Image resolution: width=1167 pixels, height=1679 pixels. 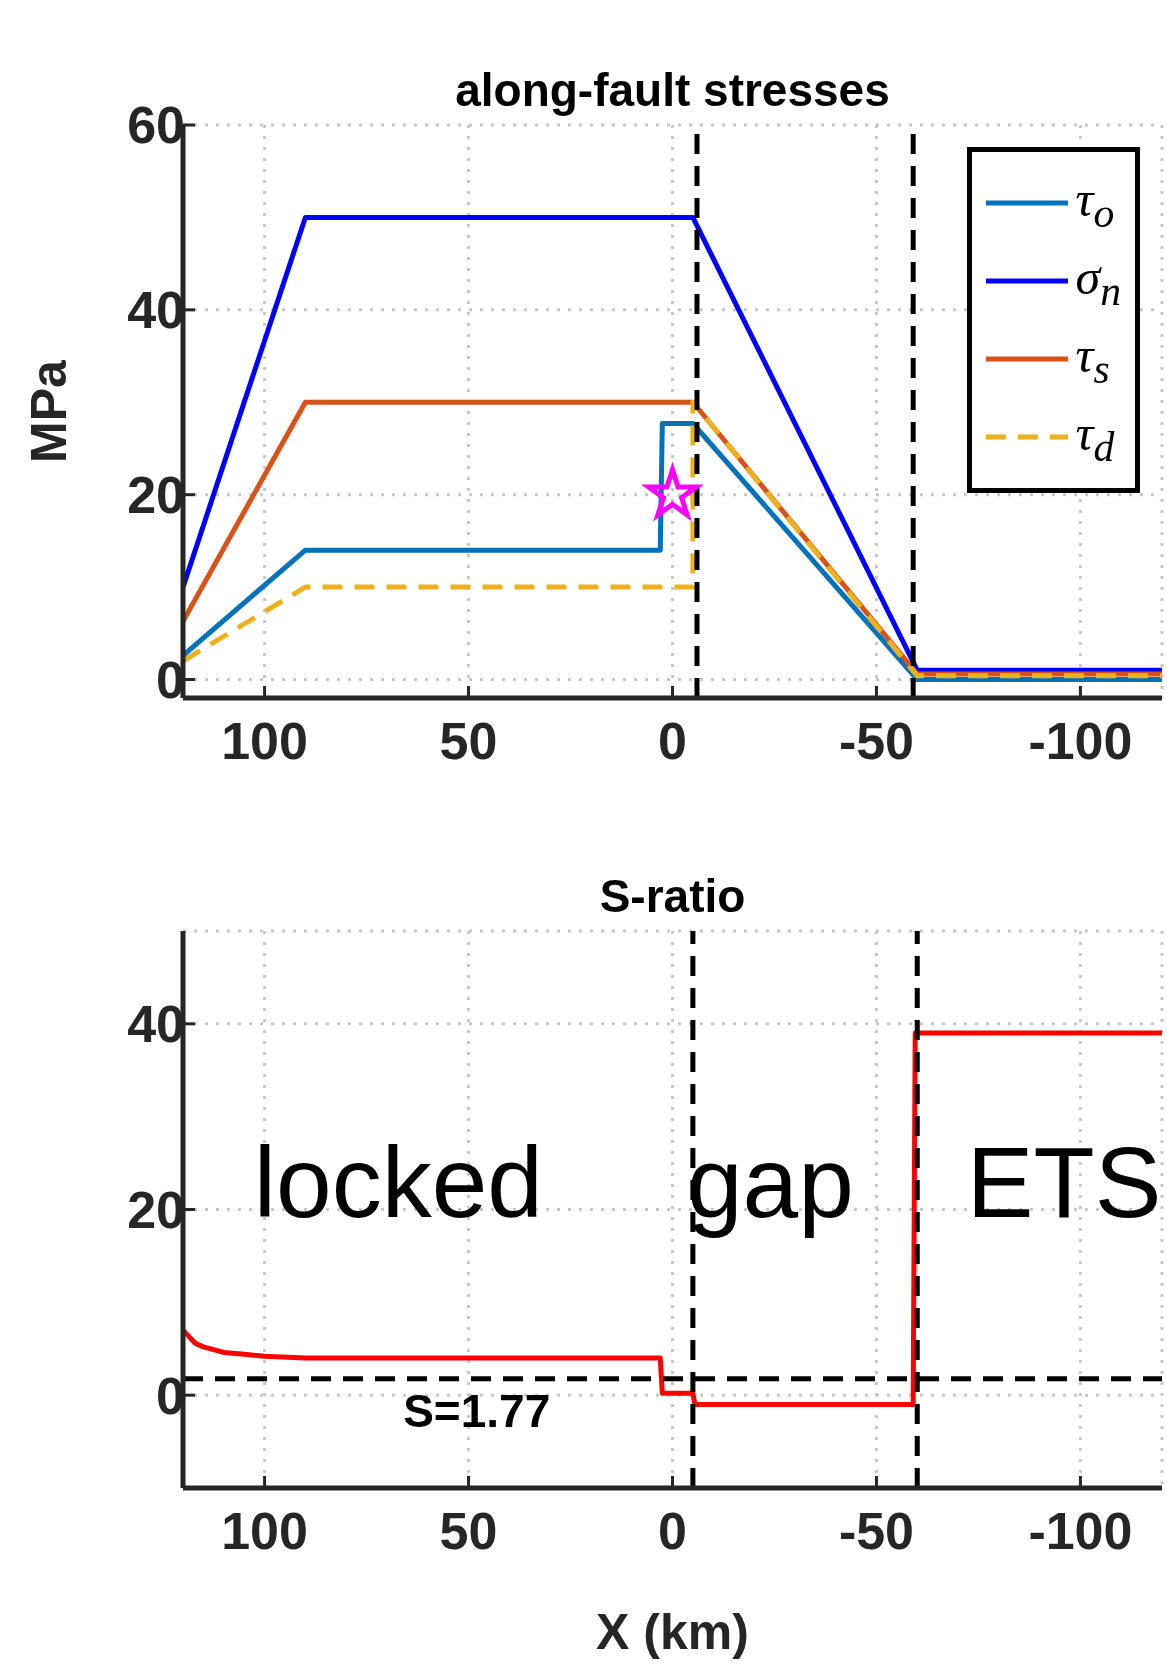 What do you see at coordinates (672, 896) in the screenshot?
I see `chart-title: S-ratio` at bounding box center [672, 896].